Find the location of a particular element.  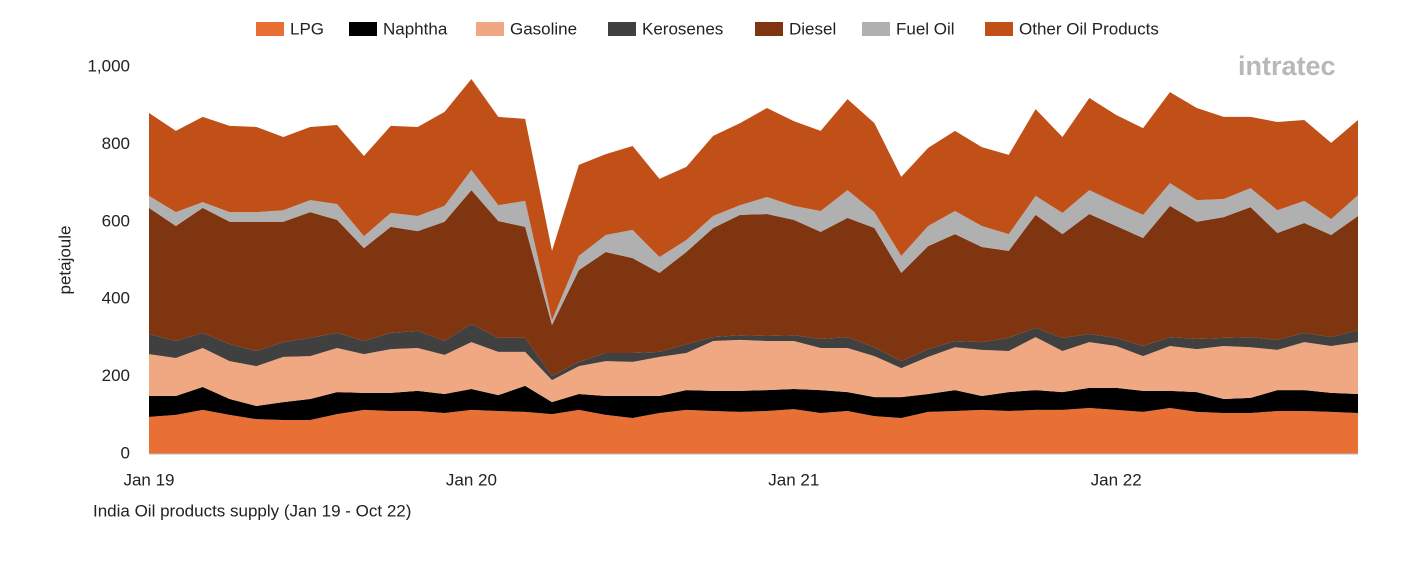

legend-label: Diesel is located at coordinates (812, 28).